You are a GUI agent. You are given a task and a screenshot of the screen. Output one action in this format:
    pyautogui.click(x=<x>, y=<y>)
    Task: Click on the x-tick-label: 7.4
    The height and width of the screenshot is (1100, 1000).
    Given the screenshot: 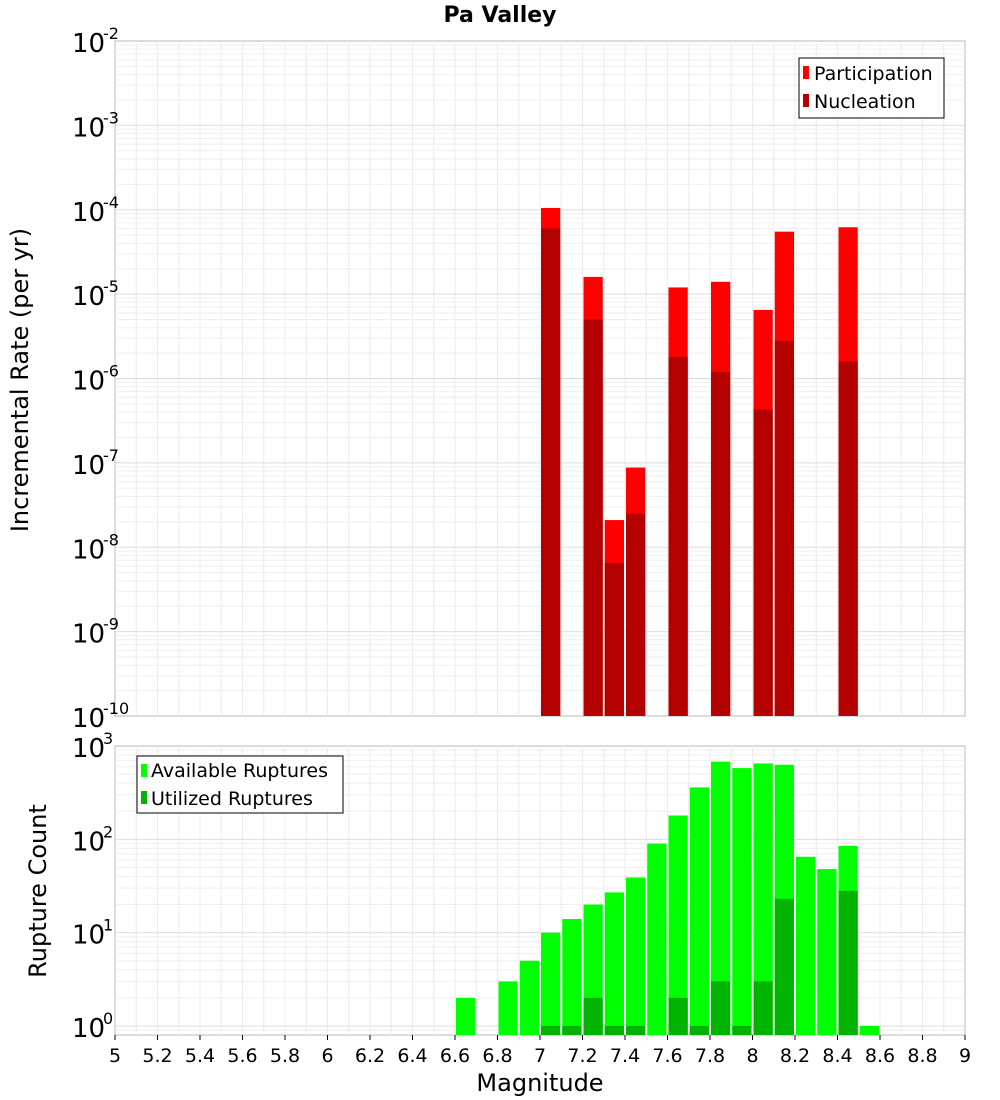 What is the action you would take?
    pyautogui.click(x=625, y=1056)
    